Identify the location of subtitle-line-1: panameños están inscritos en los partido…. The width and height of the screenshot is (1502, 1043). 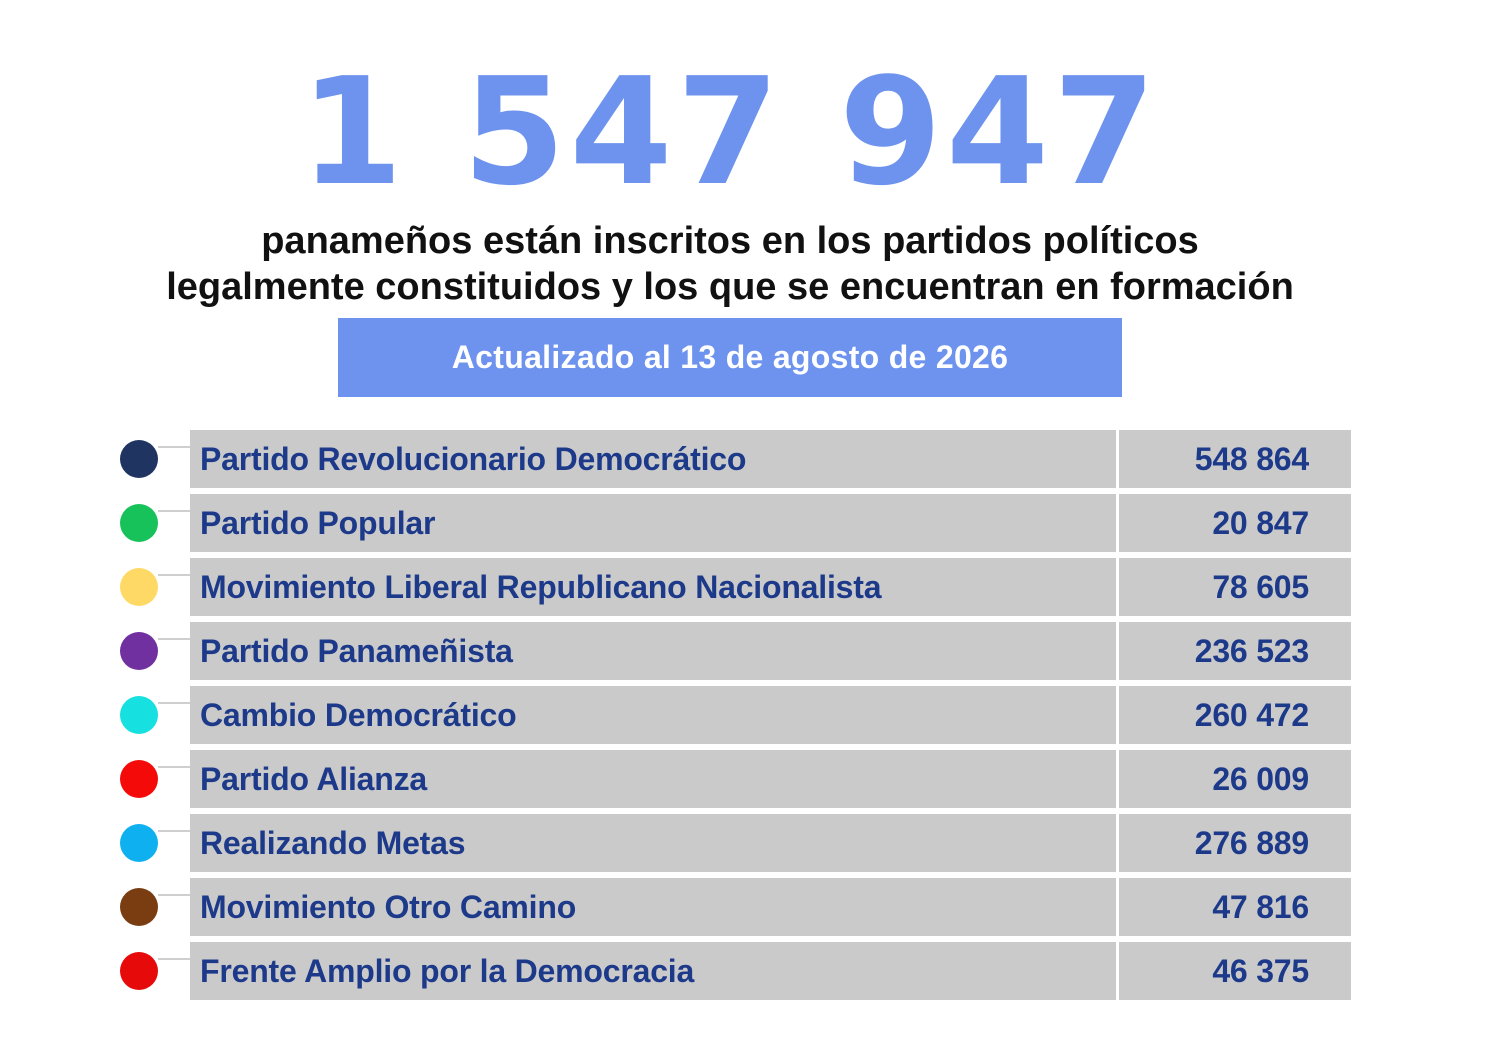
(730, 241).